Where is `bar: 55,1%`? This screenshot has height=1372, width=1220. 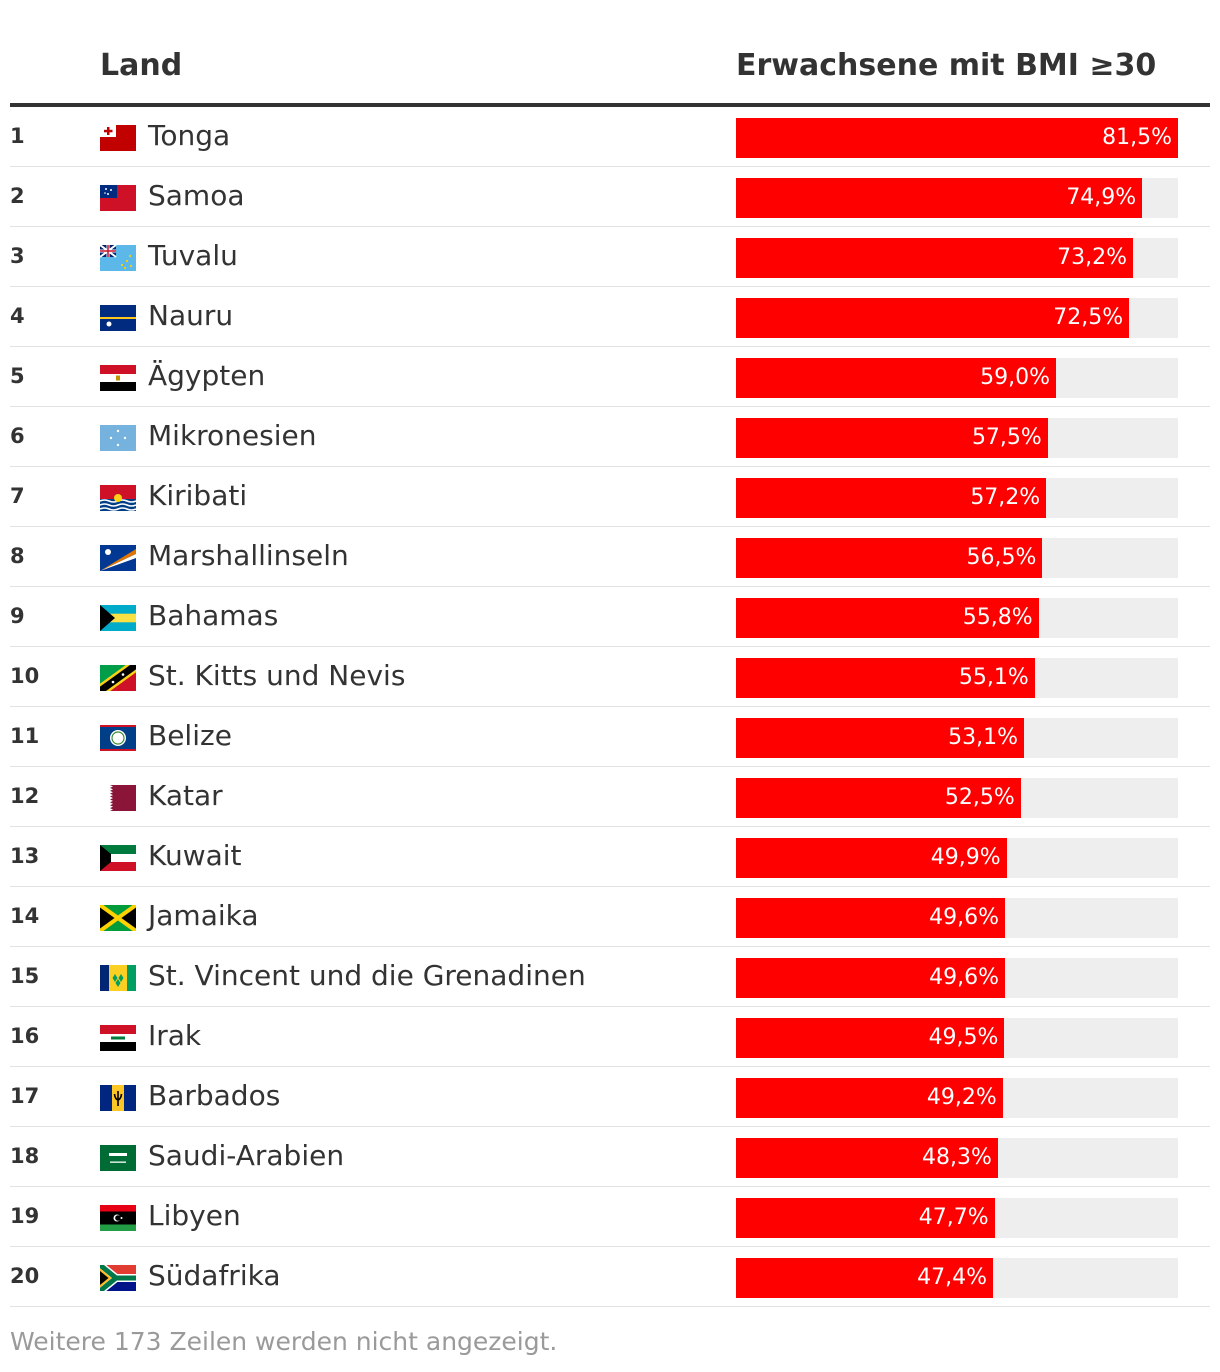
bar: 55,1% is located at coordinates (885, 678).